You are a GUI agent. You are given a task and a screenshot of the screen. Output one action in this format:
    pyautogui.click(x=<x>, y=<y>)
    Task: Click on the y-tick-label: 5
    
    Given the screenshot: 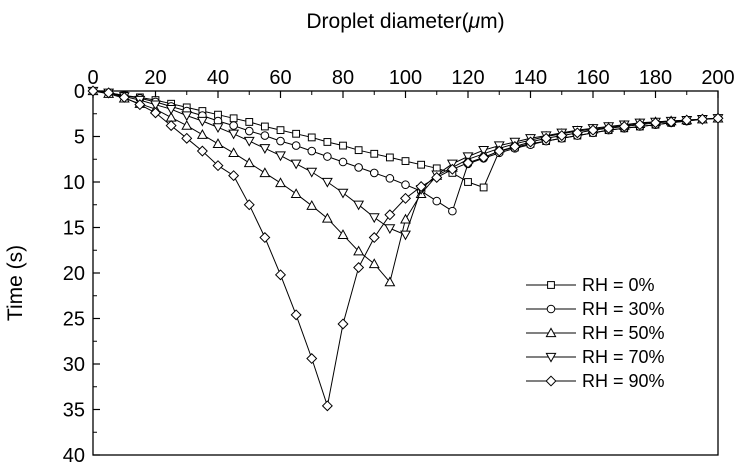 What is the action you would take?
    pyautogui.click(x=79, y=138)
    